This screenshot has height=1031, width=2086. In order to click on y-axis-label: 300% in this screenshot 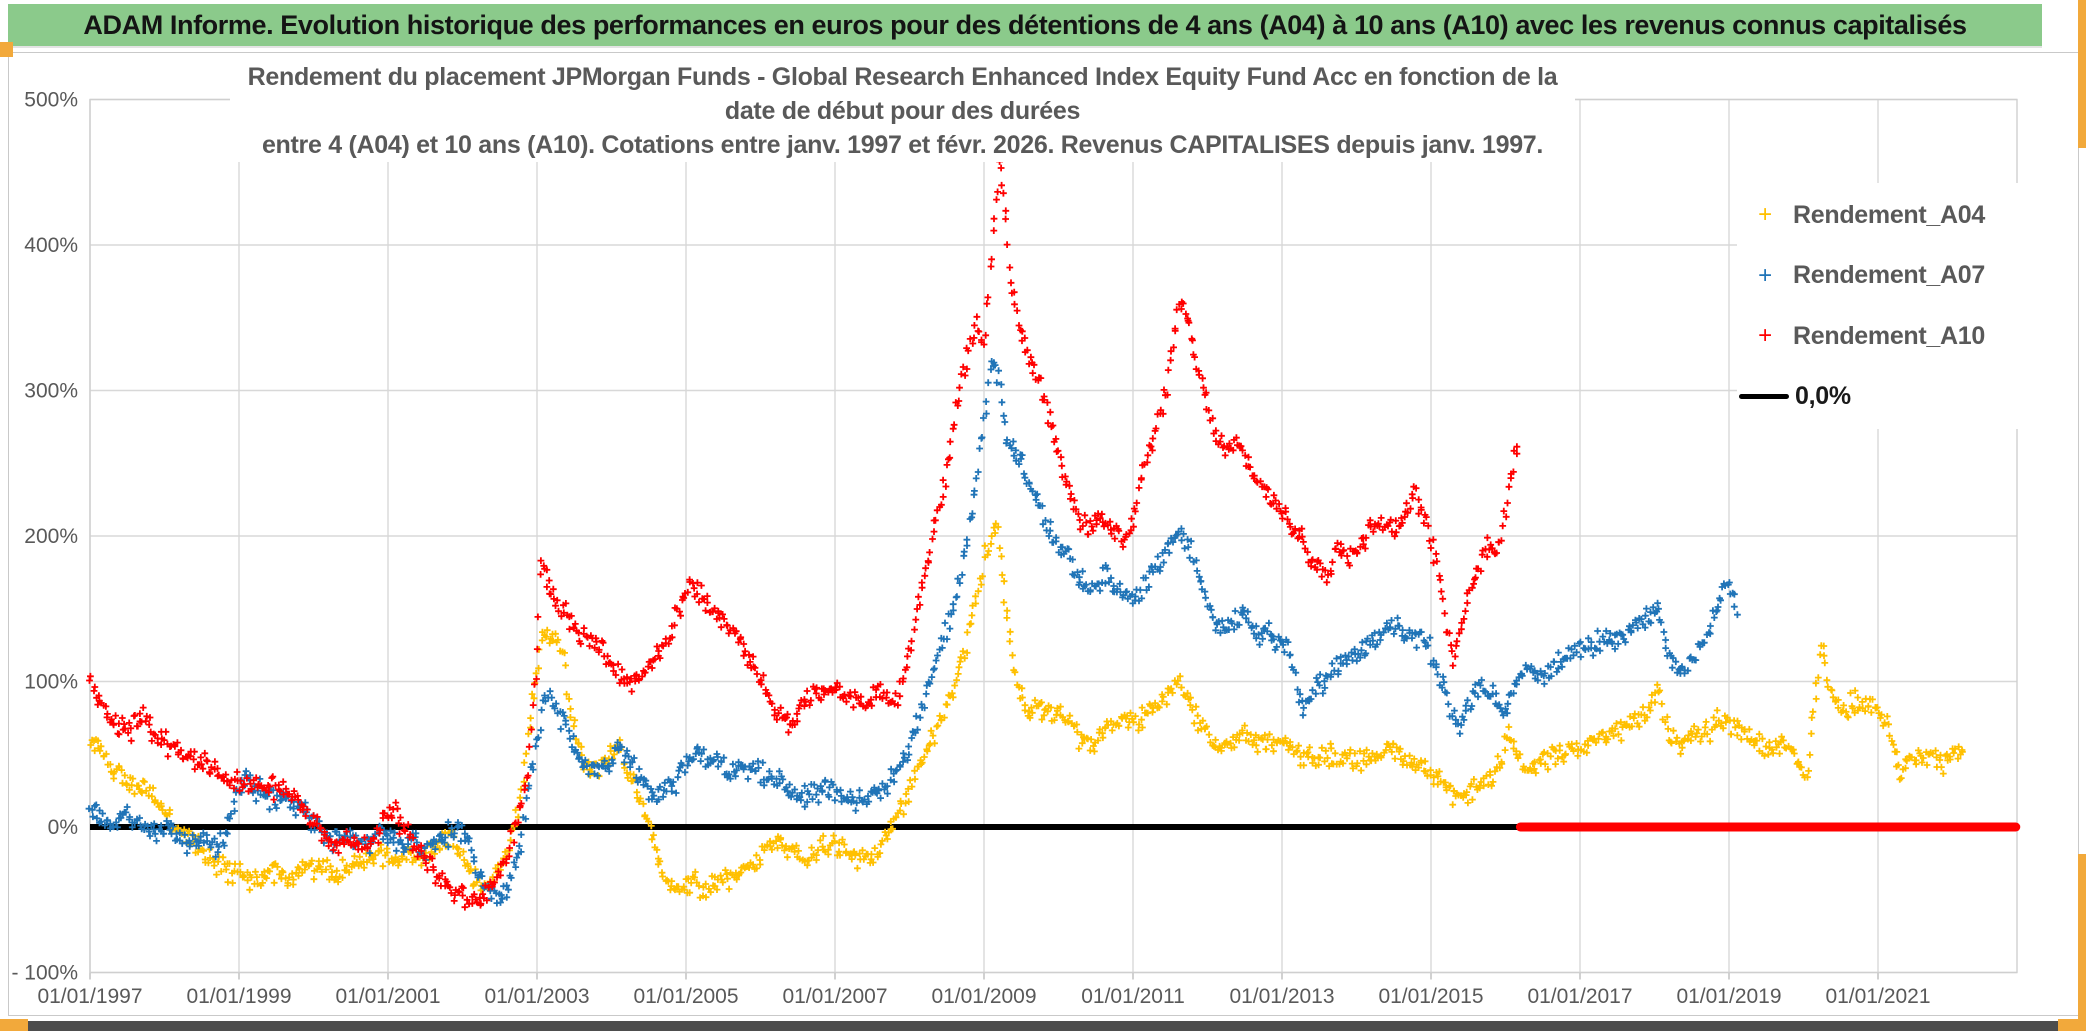, I will do `click(51, 391)`.